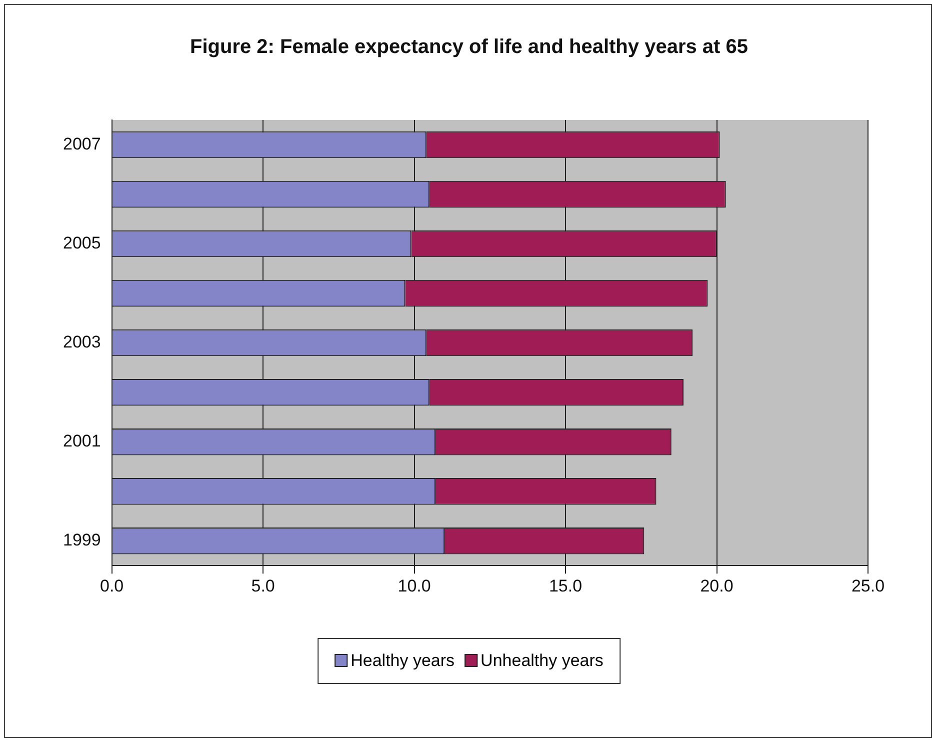 This screenshot has width=938, height=744. I want to click on x-tick-label: 25.0, so click(868, 586).